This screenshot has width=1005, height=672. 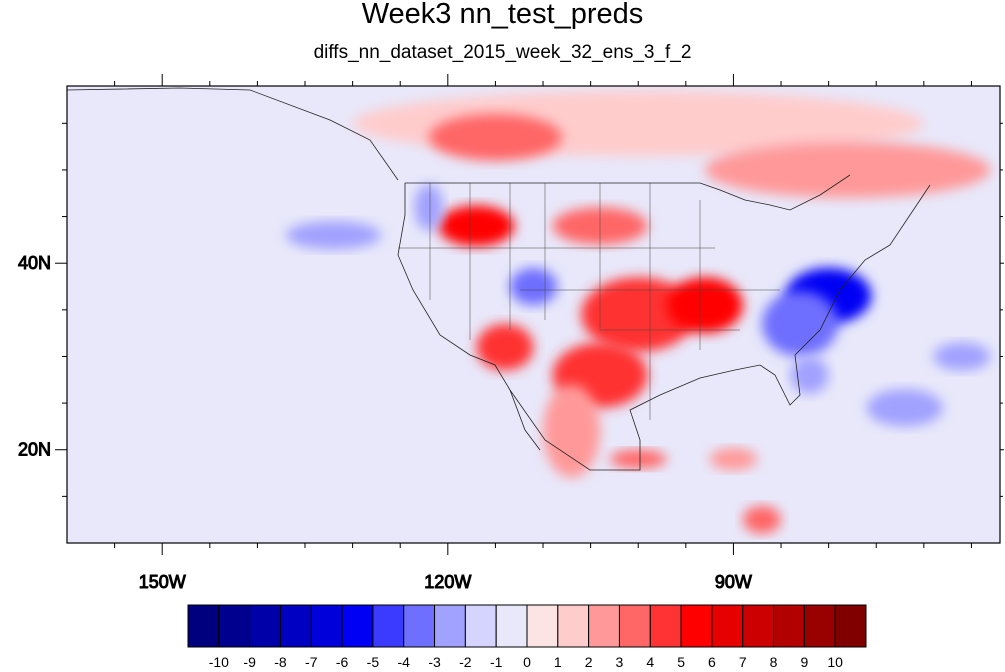 What do you see at coordinates (733, 582) in the screenshot?
I see `lon-tick-label: 90W` at bounding box center [733, 582].